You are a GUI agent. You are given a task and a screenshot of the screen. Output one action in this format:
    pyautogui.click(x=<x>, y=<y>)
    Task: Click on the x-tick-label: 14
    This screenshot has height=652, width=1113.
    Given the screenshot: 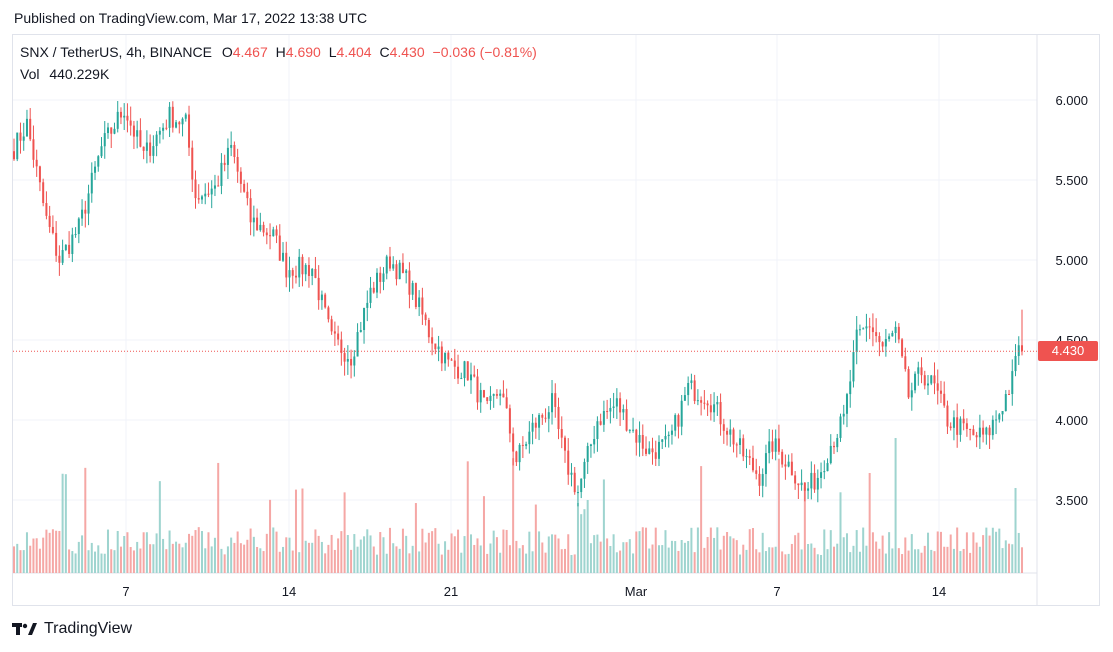 What is the action you would take?
    pyautogui.click(x=289, y=591)
    